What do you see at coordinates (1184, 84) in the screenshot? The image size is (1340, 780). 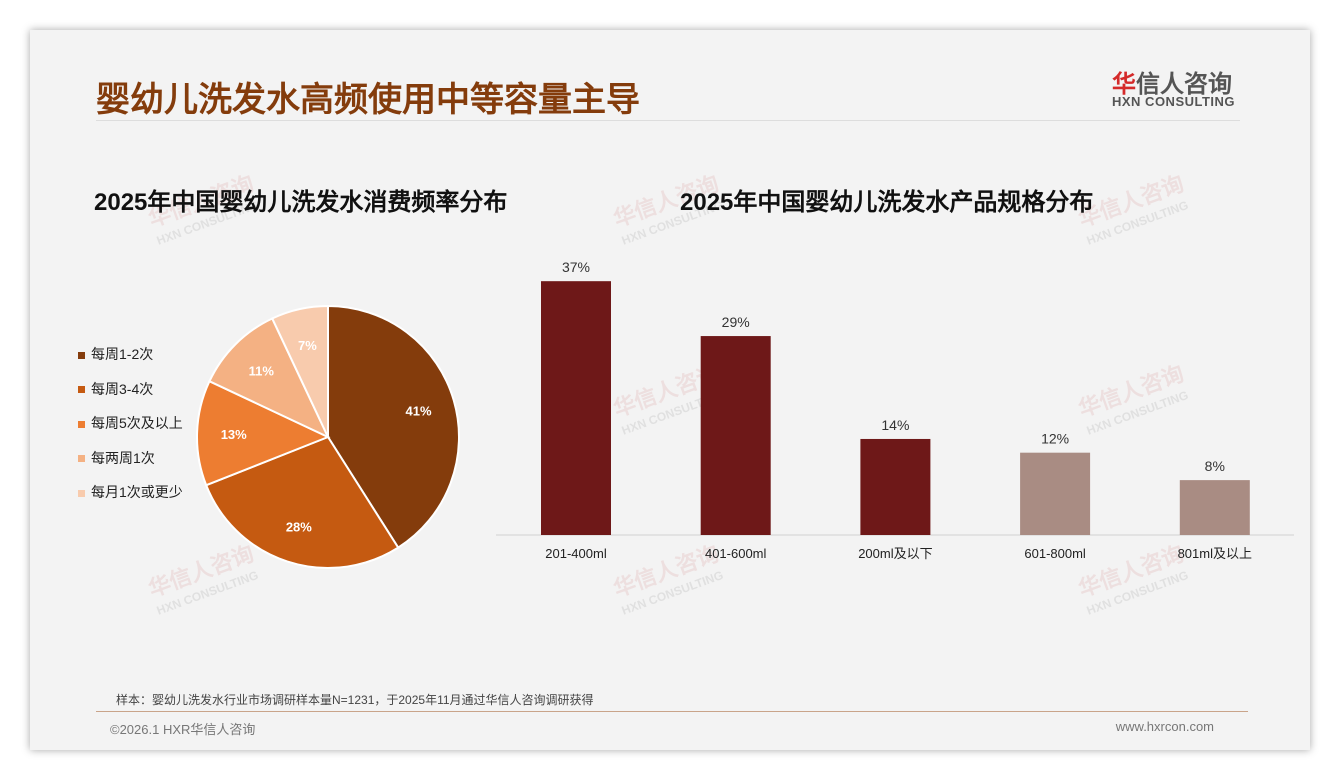 I see `logo-text: 信人咨询` at bounding box center [1184, 84].